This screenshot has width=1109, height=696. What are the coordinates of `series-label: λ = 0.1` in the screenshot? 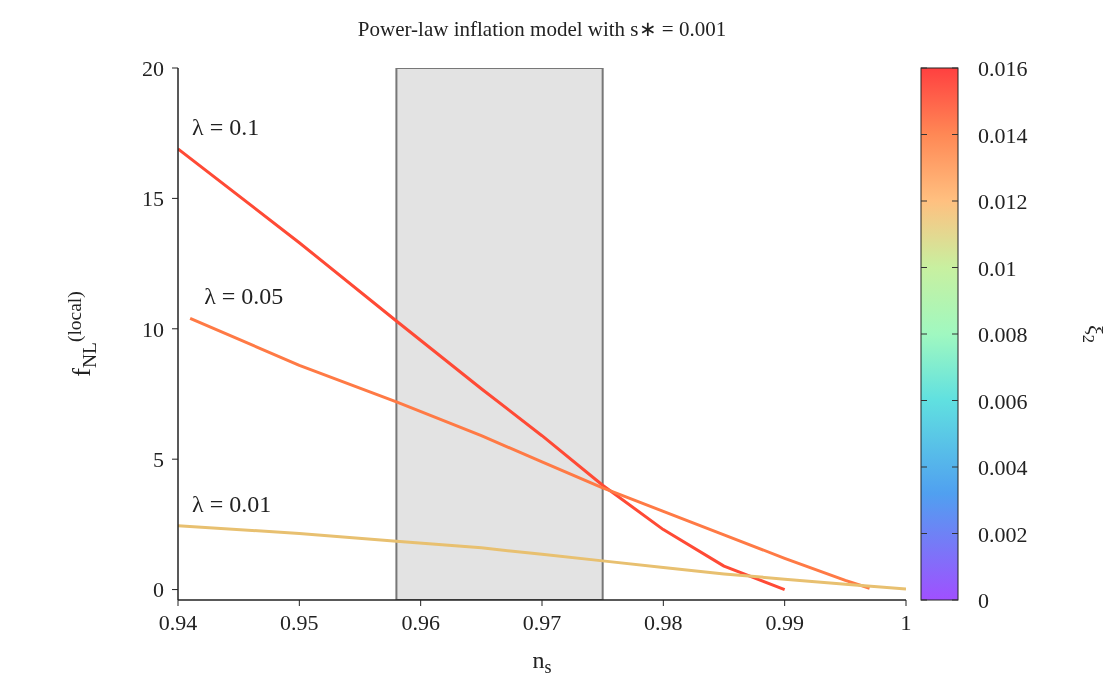 It's located at (226, 126).